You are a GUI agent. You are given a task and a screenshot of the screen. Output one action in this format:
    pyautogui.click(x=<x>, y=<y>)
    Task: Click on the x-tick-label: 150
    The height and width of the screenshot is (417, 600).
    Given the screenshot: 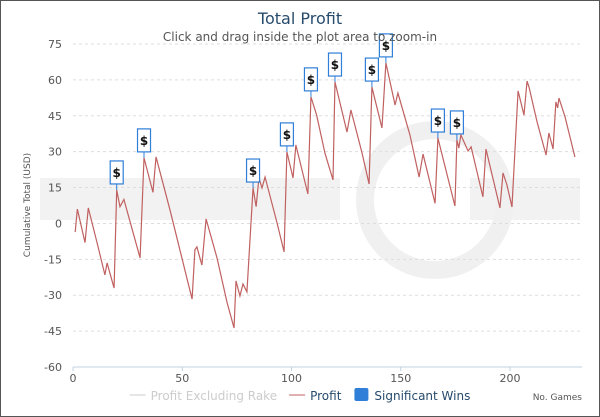 What is the action you would take?
    pyautogui.click(x=400, y=378)
    